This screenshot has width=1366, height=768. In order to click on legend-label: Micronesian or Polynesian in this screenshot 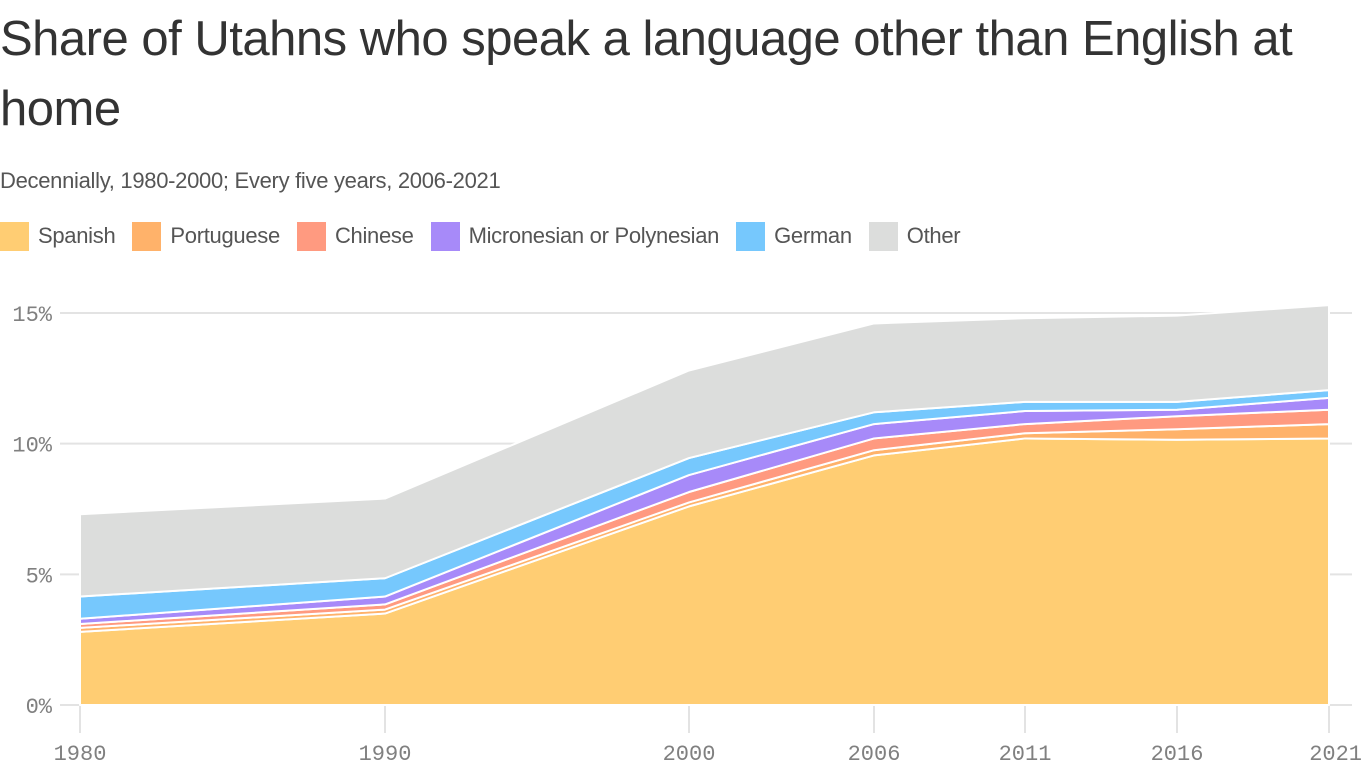, I will do `click(594, 235)`.